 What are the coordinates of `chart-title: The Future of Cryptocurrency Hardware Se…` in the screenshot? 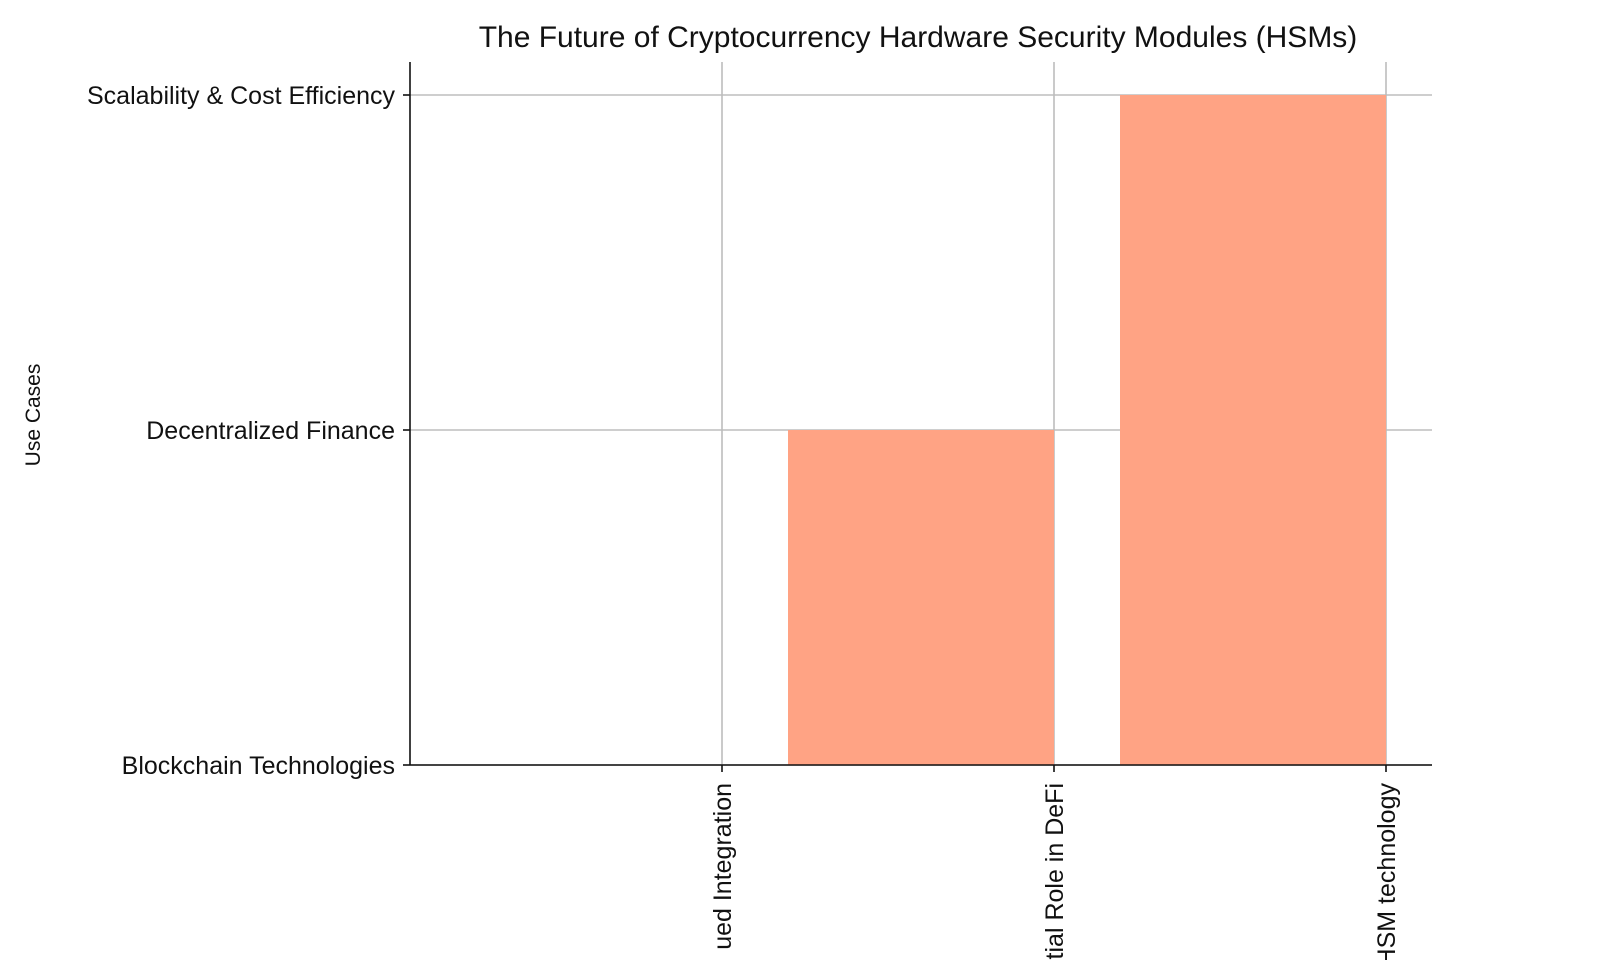 It's located at (918, 37).